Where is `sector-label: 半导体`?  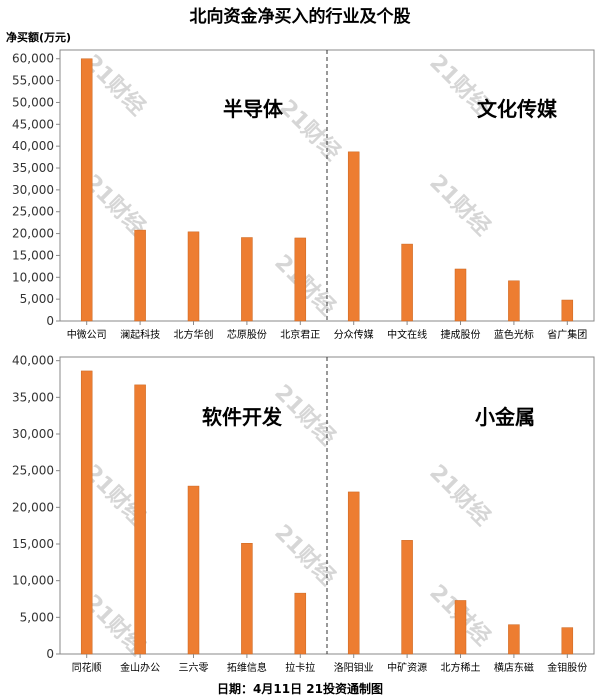 sector-label: 半导体 is located at coordinates (253, 109).